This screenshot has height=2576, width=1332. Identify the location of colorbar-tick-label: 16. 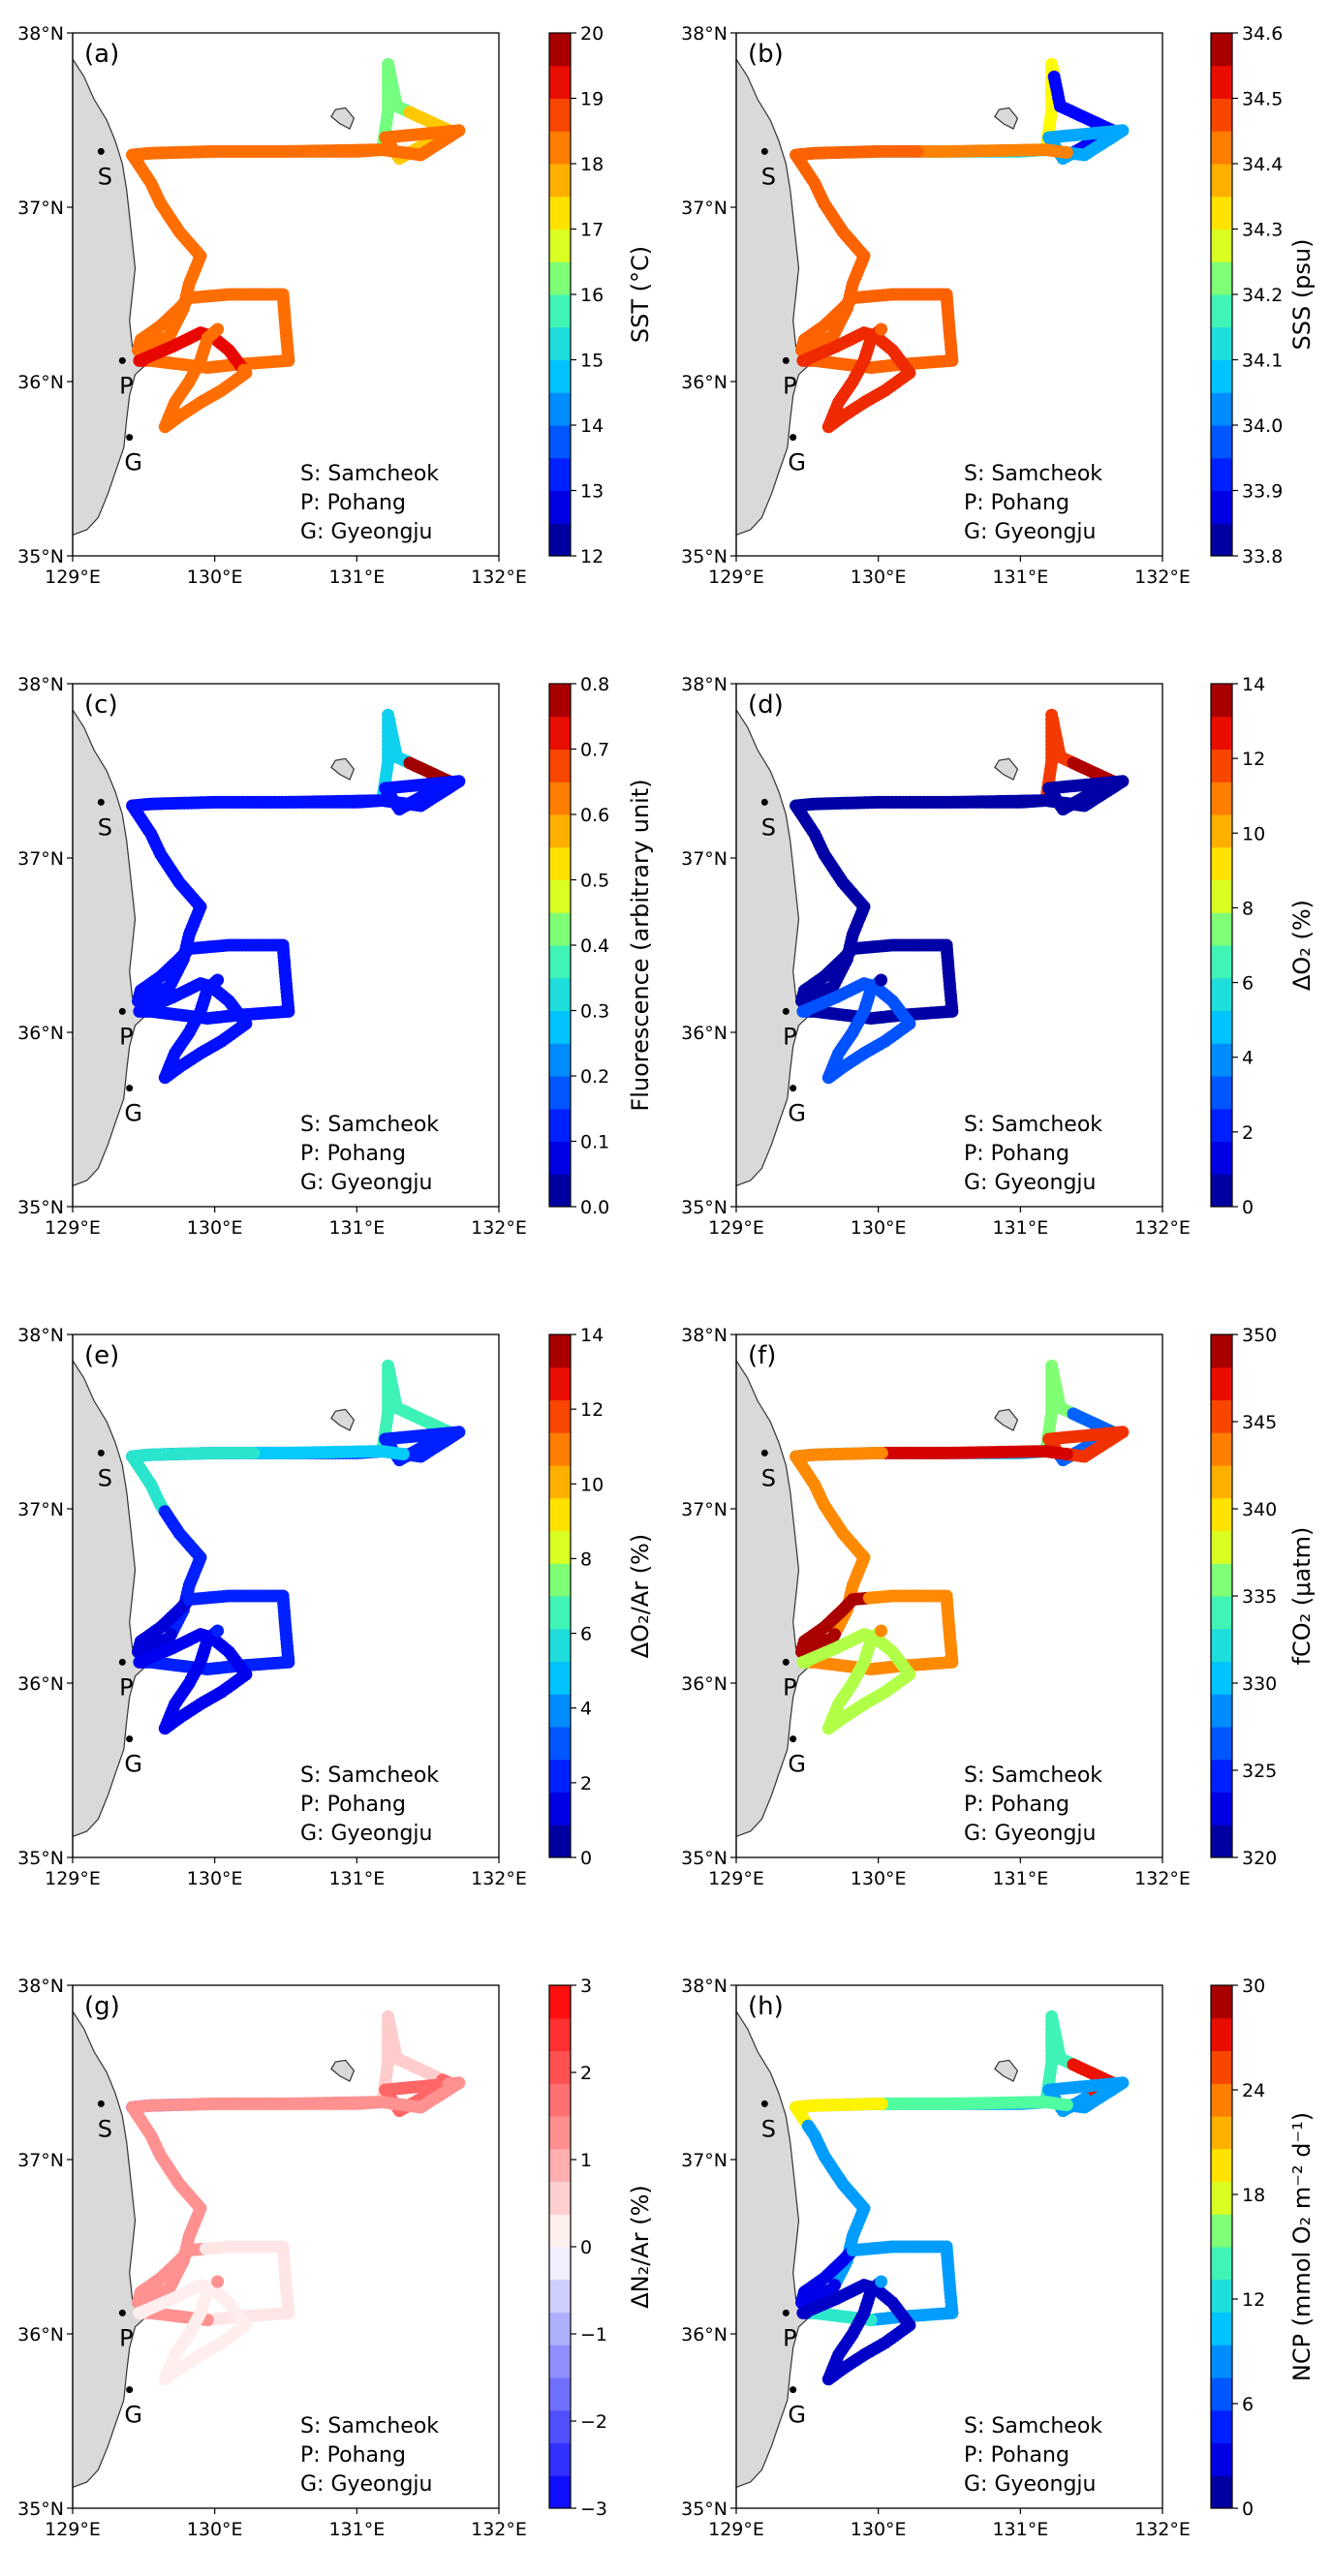
(592, 295).